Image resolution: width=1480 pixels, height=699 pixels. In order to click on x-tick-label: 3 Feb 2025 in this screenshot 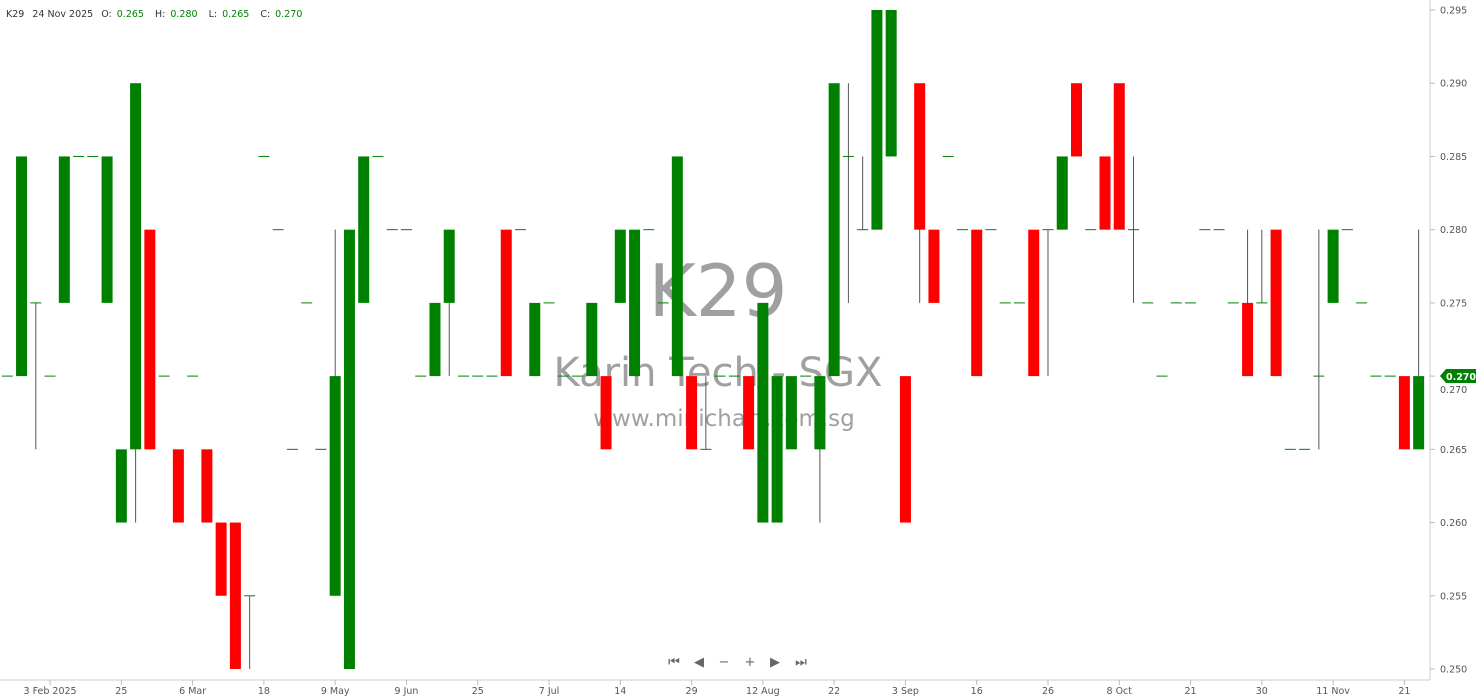, I will do `click(50, 691)`.